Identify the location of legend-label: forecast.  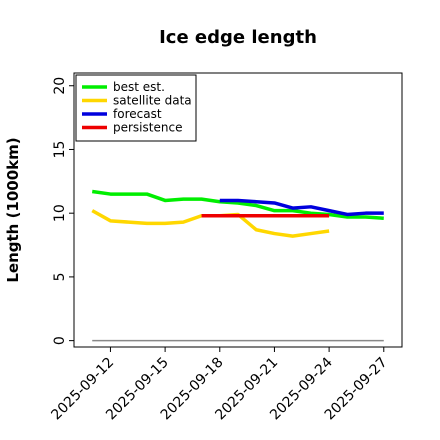
(137, 114).